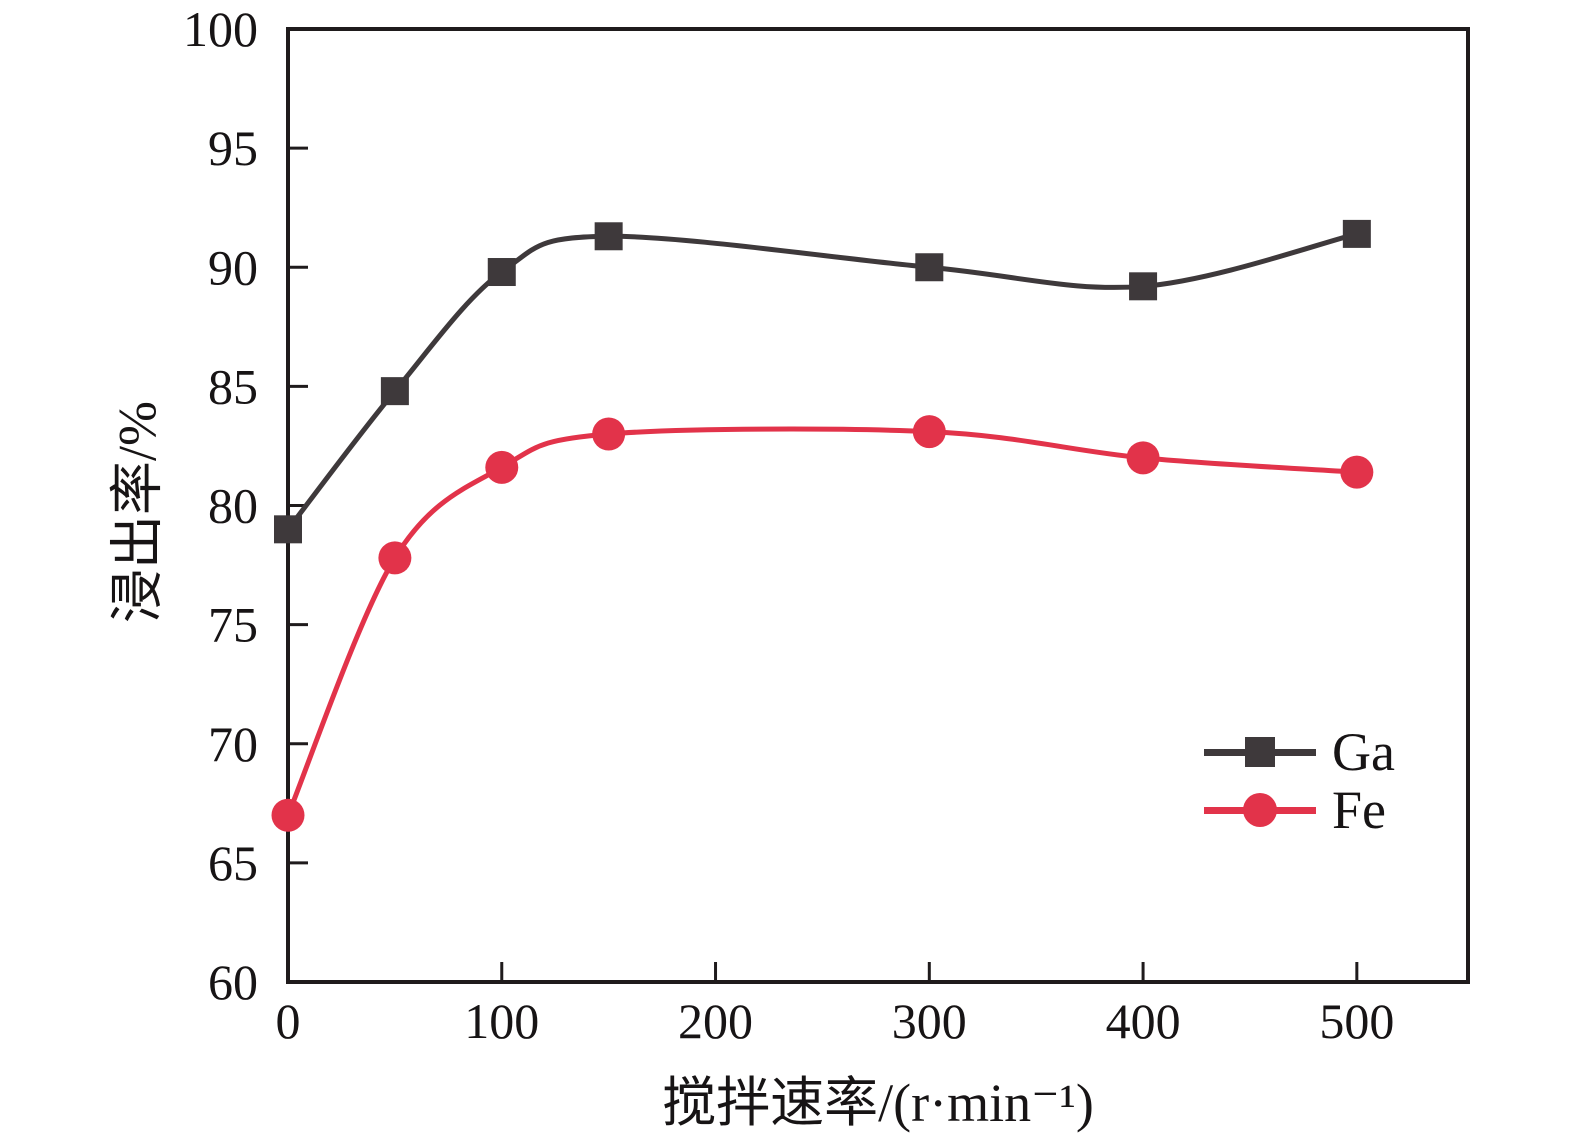 The height and width of the screenshot is (1140, 1575). Describe the element at coordinates (1359, 810) in the screenshot. I see `legend-label-fe: Fe` at that location.